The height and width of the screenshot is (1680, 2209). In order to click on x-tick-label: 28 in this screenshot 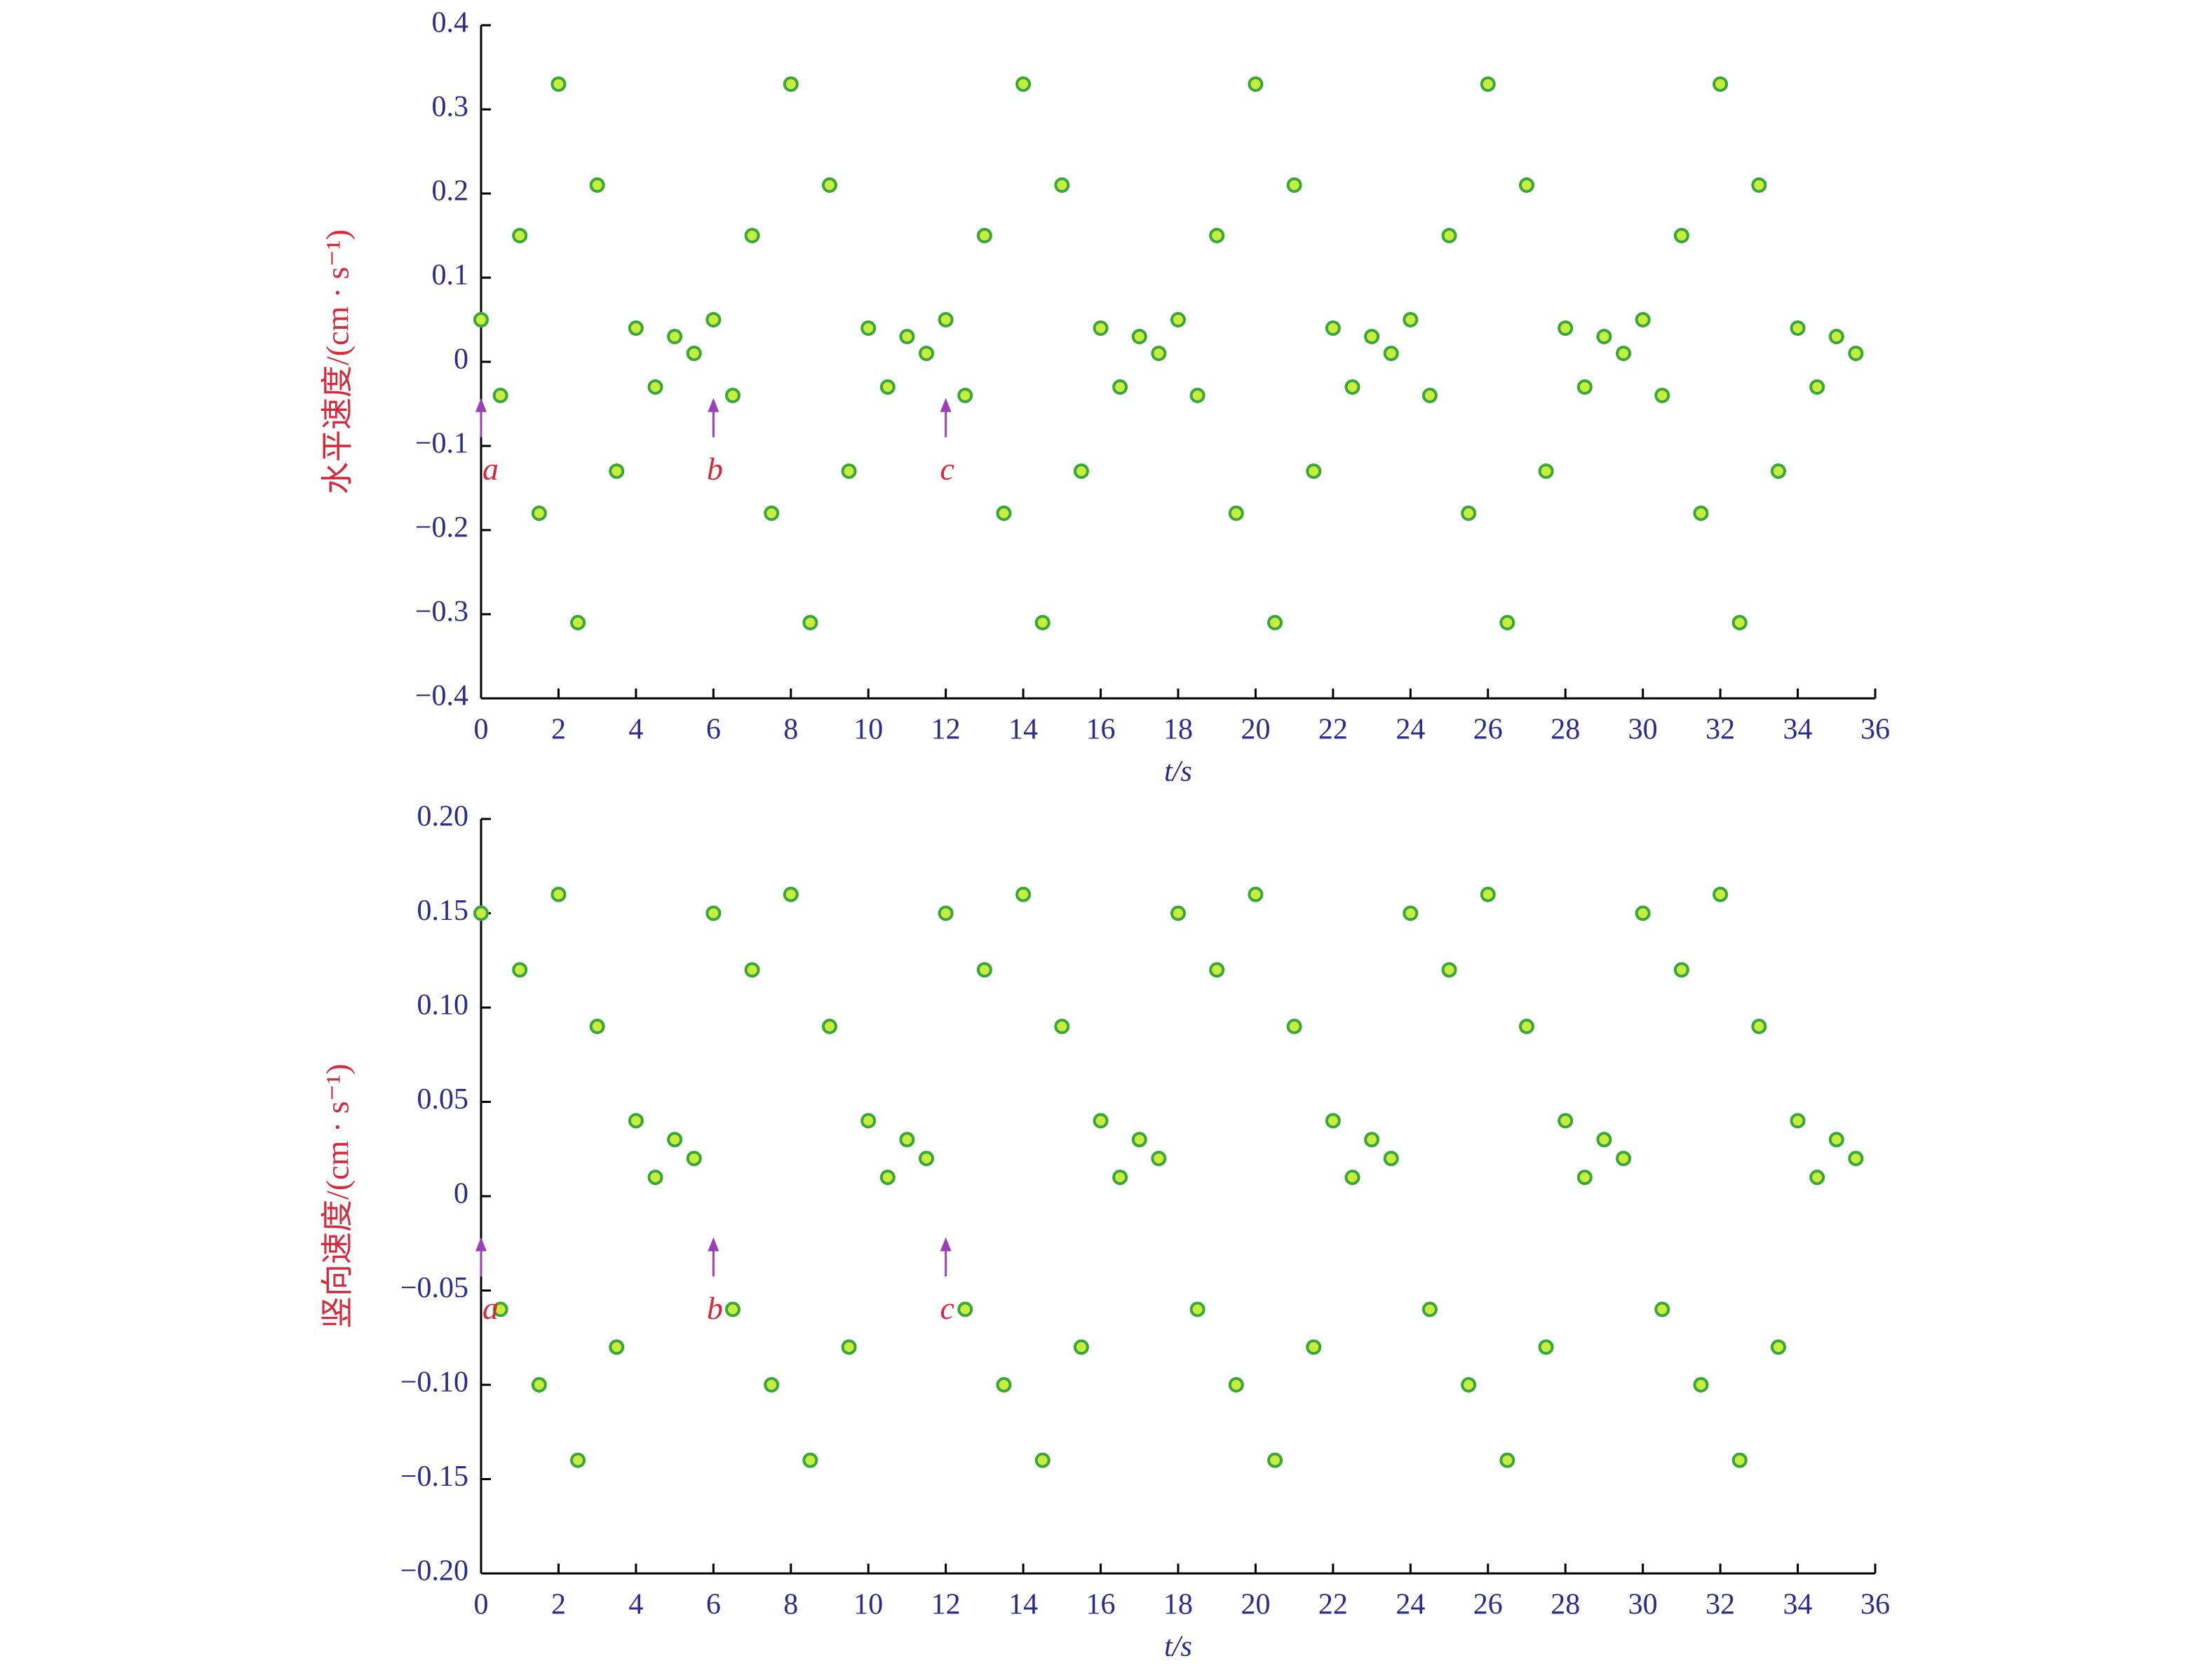, I will do `click(1565, 730)`.